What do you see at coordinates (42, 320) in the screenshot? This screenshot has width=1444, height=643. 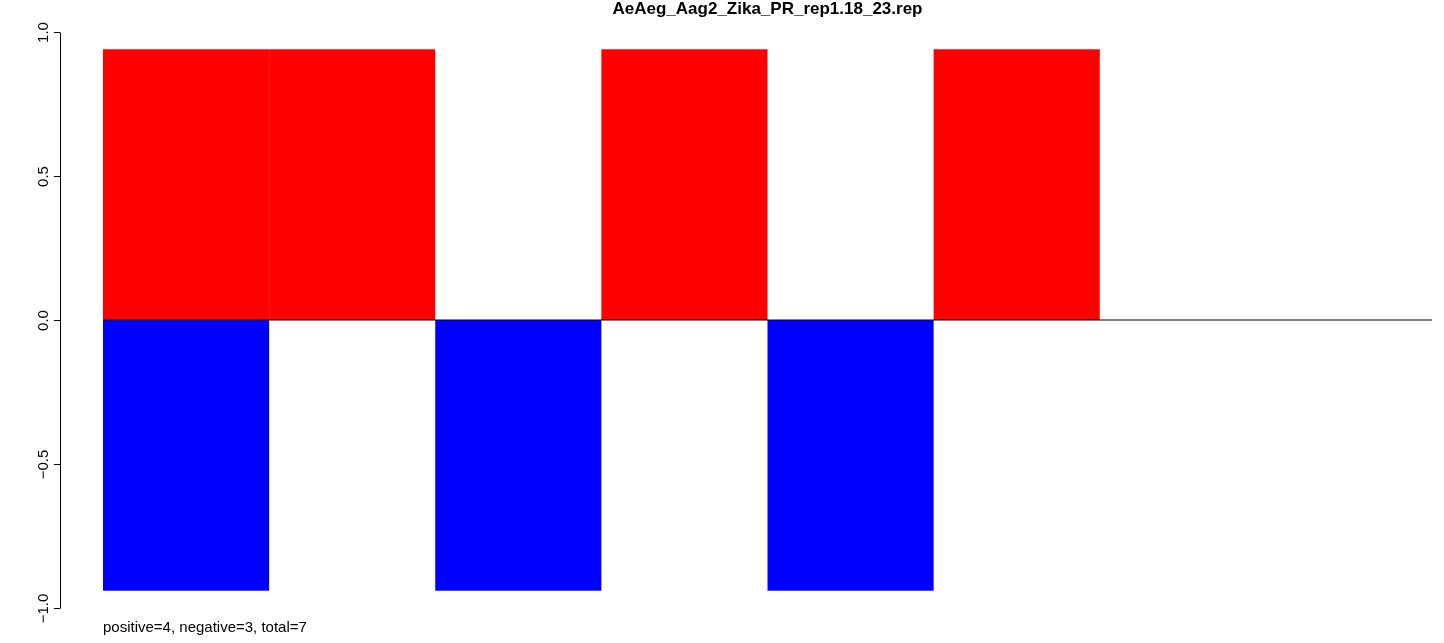 I see `y-tick-label: 0.0` at bounding box center [42, 320].